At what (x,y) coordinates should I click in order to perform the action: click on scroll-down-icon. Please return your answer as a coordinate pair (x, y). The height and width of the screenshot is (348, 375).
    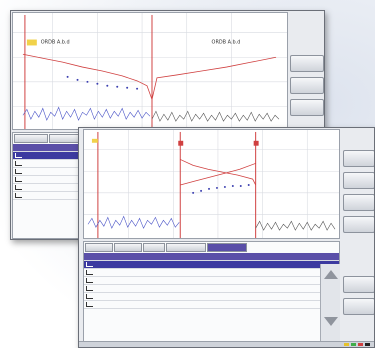
    Looking at the image, I should click on (330, 321).